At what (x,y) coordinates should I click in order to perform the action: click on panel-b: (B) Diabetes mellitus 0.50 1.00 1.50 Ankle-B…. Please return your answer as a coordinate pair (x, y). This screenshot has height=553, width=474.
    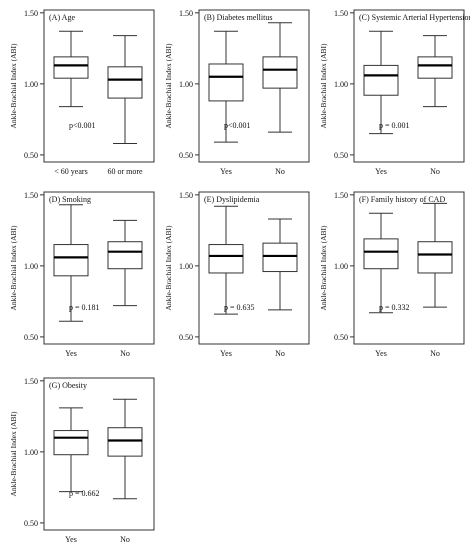
    Looking at the image, I should click on (237, 93).